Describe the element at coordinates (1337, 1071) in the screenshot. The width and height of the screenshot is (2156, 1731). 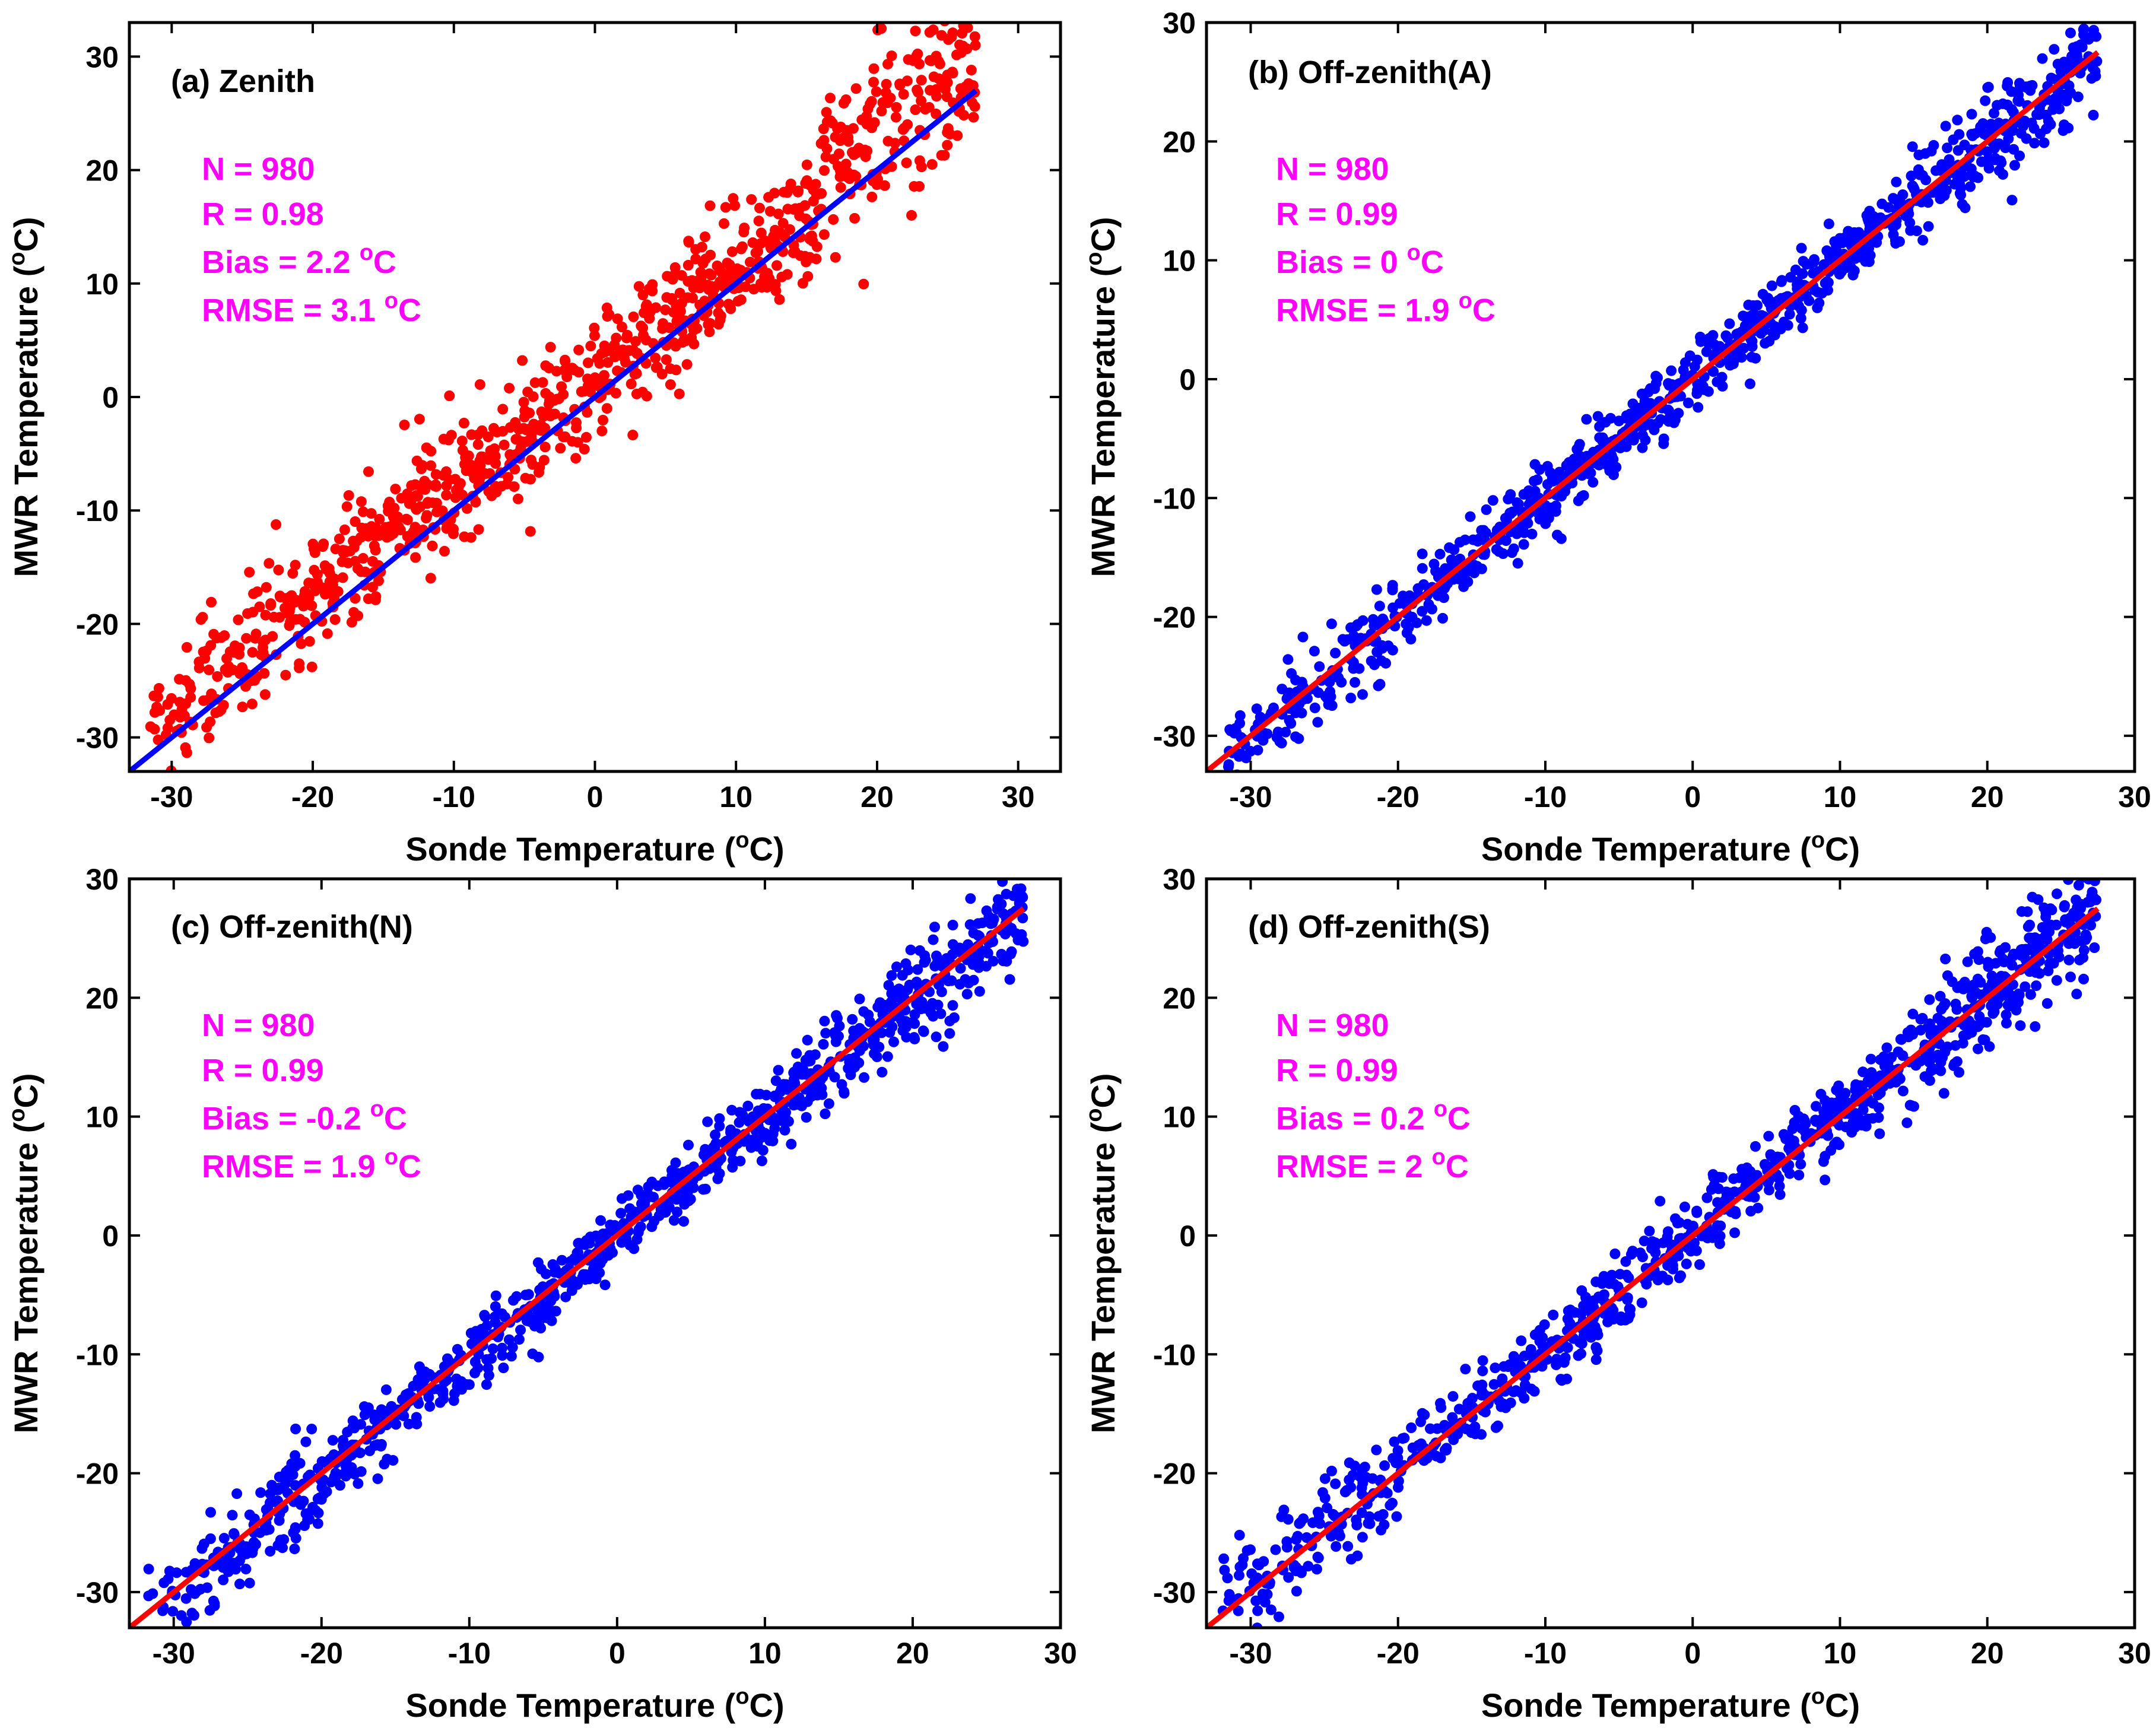
I see `stat-r: R = 0.99` at that location.